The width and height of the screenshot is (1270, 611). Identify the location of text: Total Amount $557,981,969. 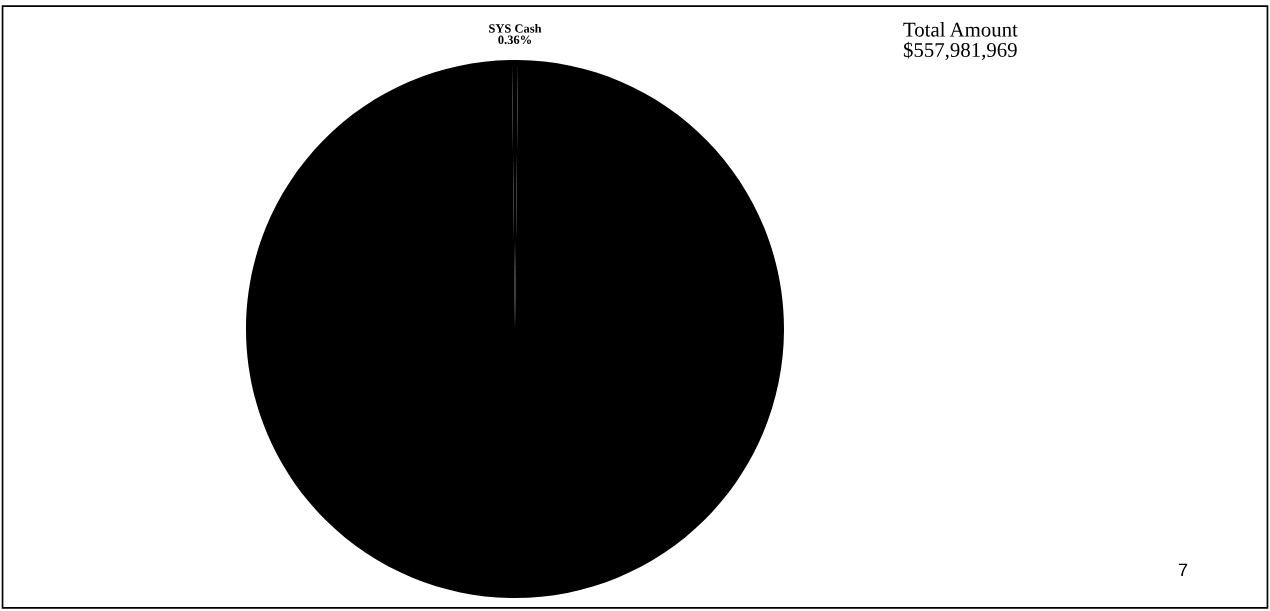
(960, 41).